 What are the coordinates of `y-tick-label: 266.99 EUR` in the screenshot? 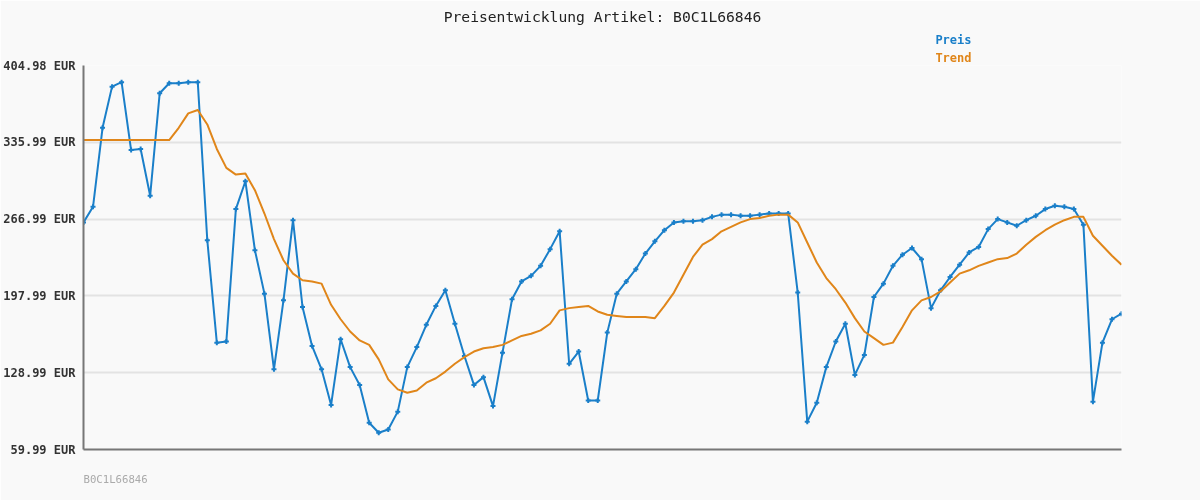 It's located at (40, 219).